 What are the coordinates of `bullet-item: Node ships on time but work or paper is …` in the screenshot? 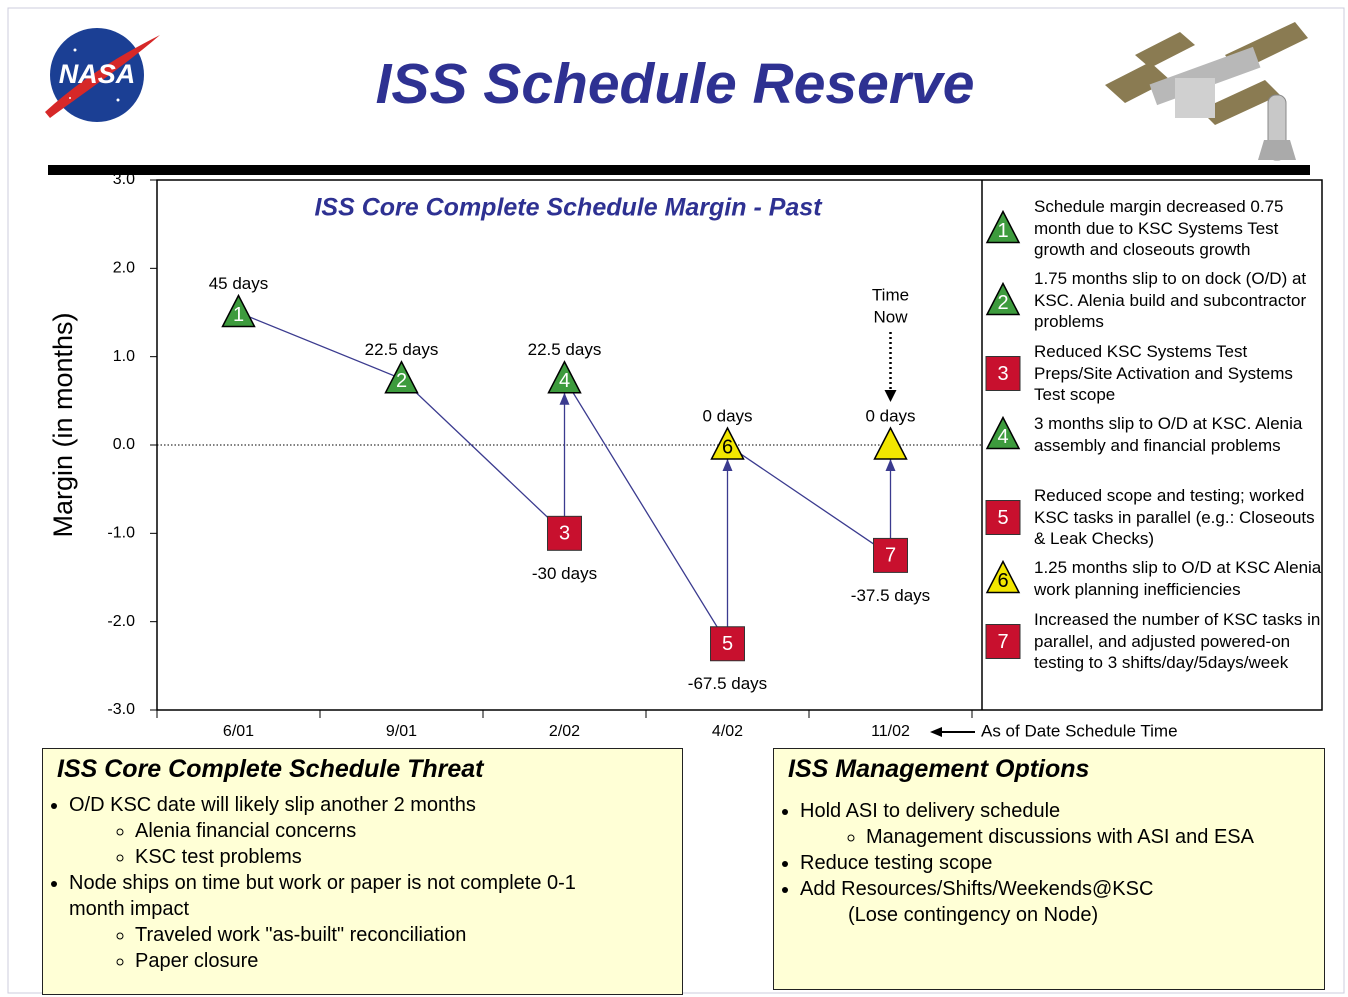 It's located at (349, 922).